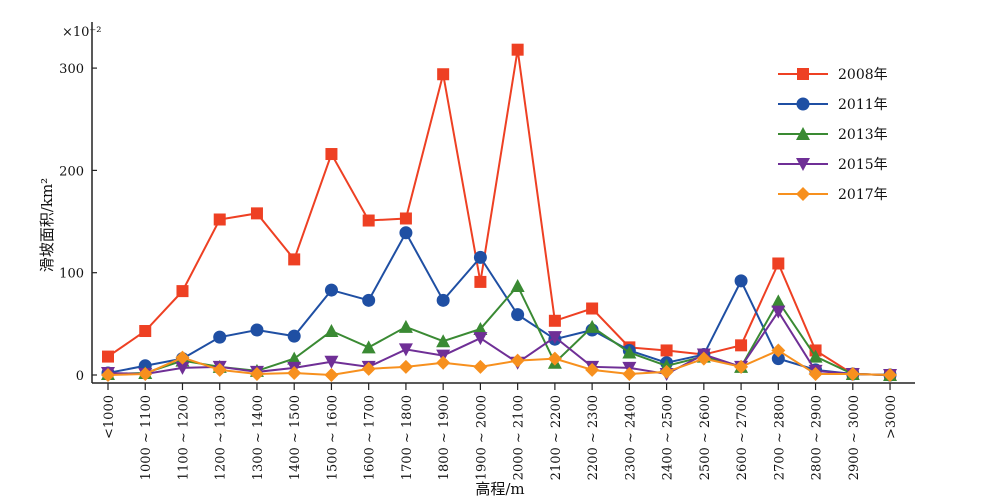  What do you see at coordinates (854, 437) in the screenshot?
I see `x-tick-label: 2900 ~ 3000` at bounding box center [854, 437].